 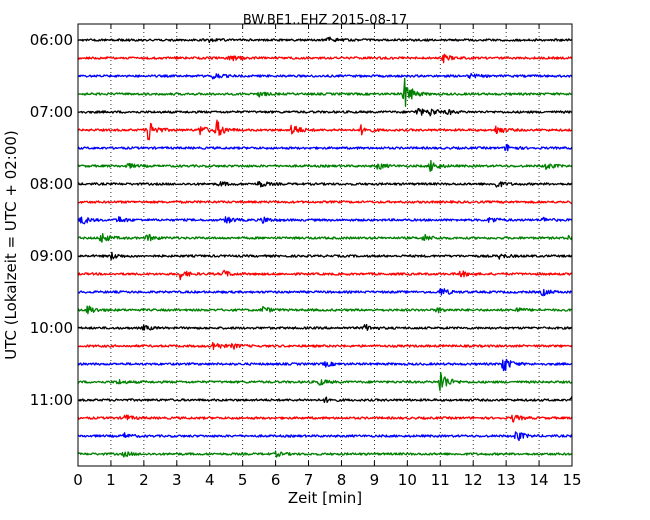 I want to click on x-tick-label: 3, so click(x=177, y=480).